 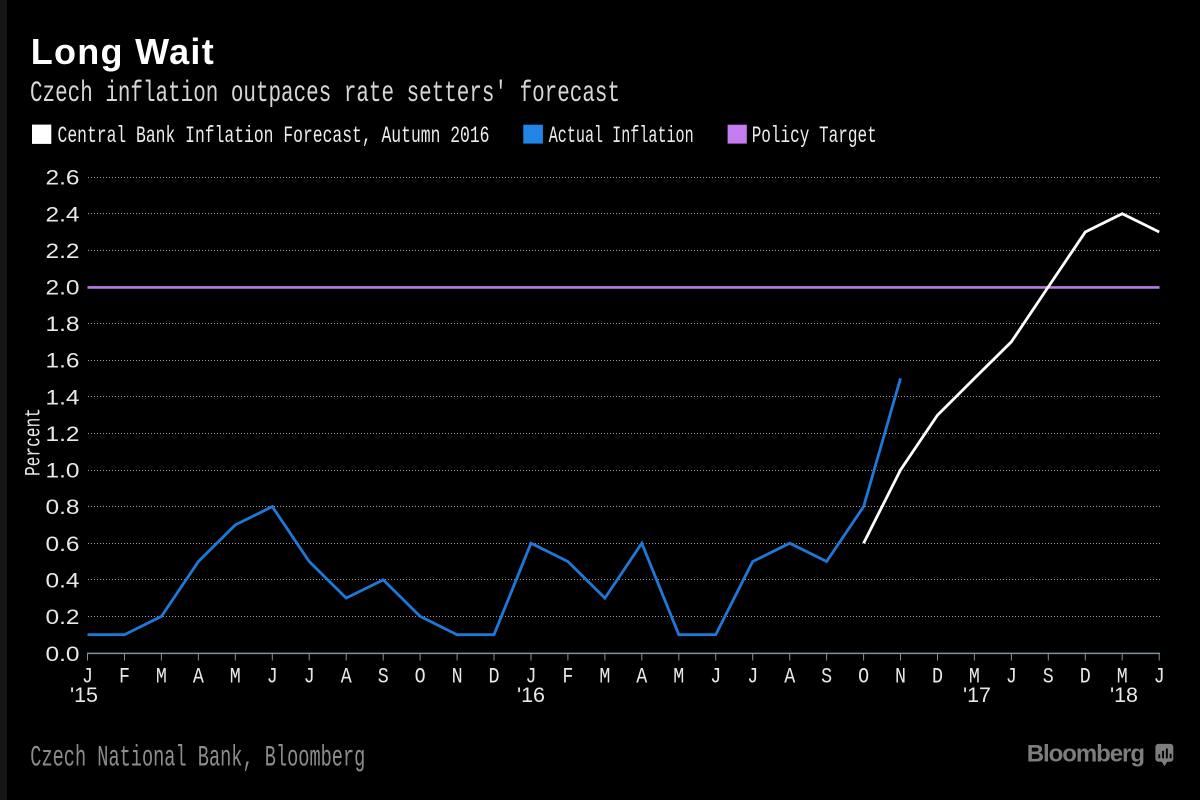 I want to click on svg-text: '18, so click(x=1124, y=695).